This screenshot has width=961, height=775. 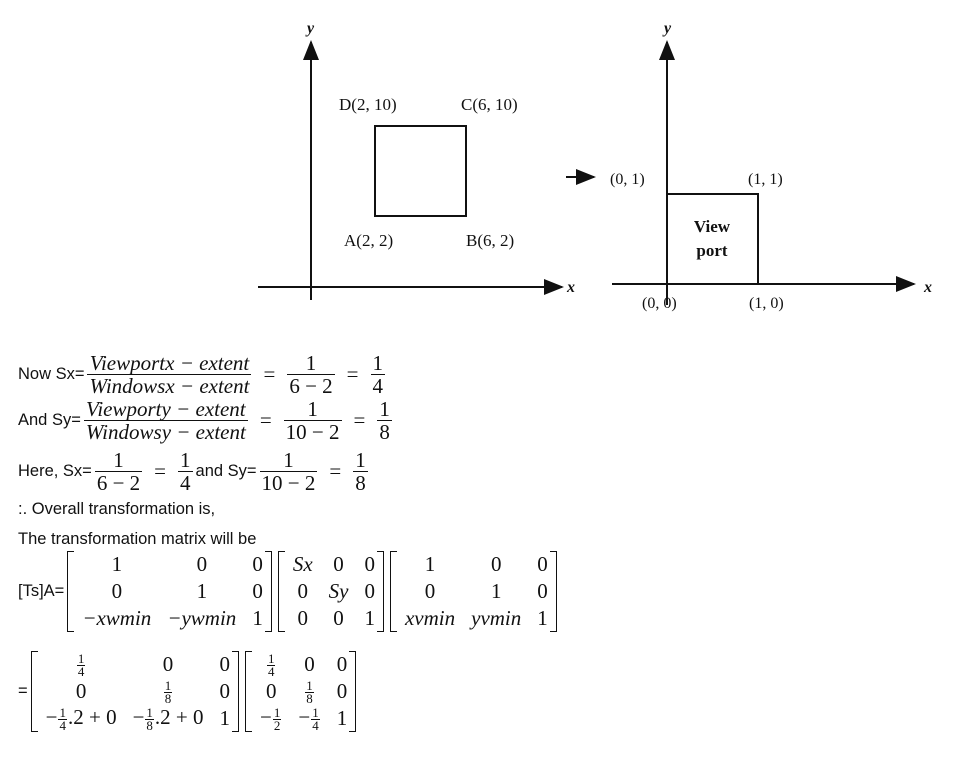 I want to click on matrix-entry: Sx, so click(x=302, y=564).